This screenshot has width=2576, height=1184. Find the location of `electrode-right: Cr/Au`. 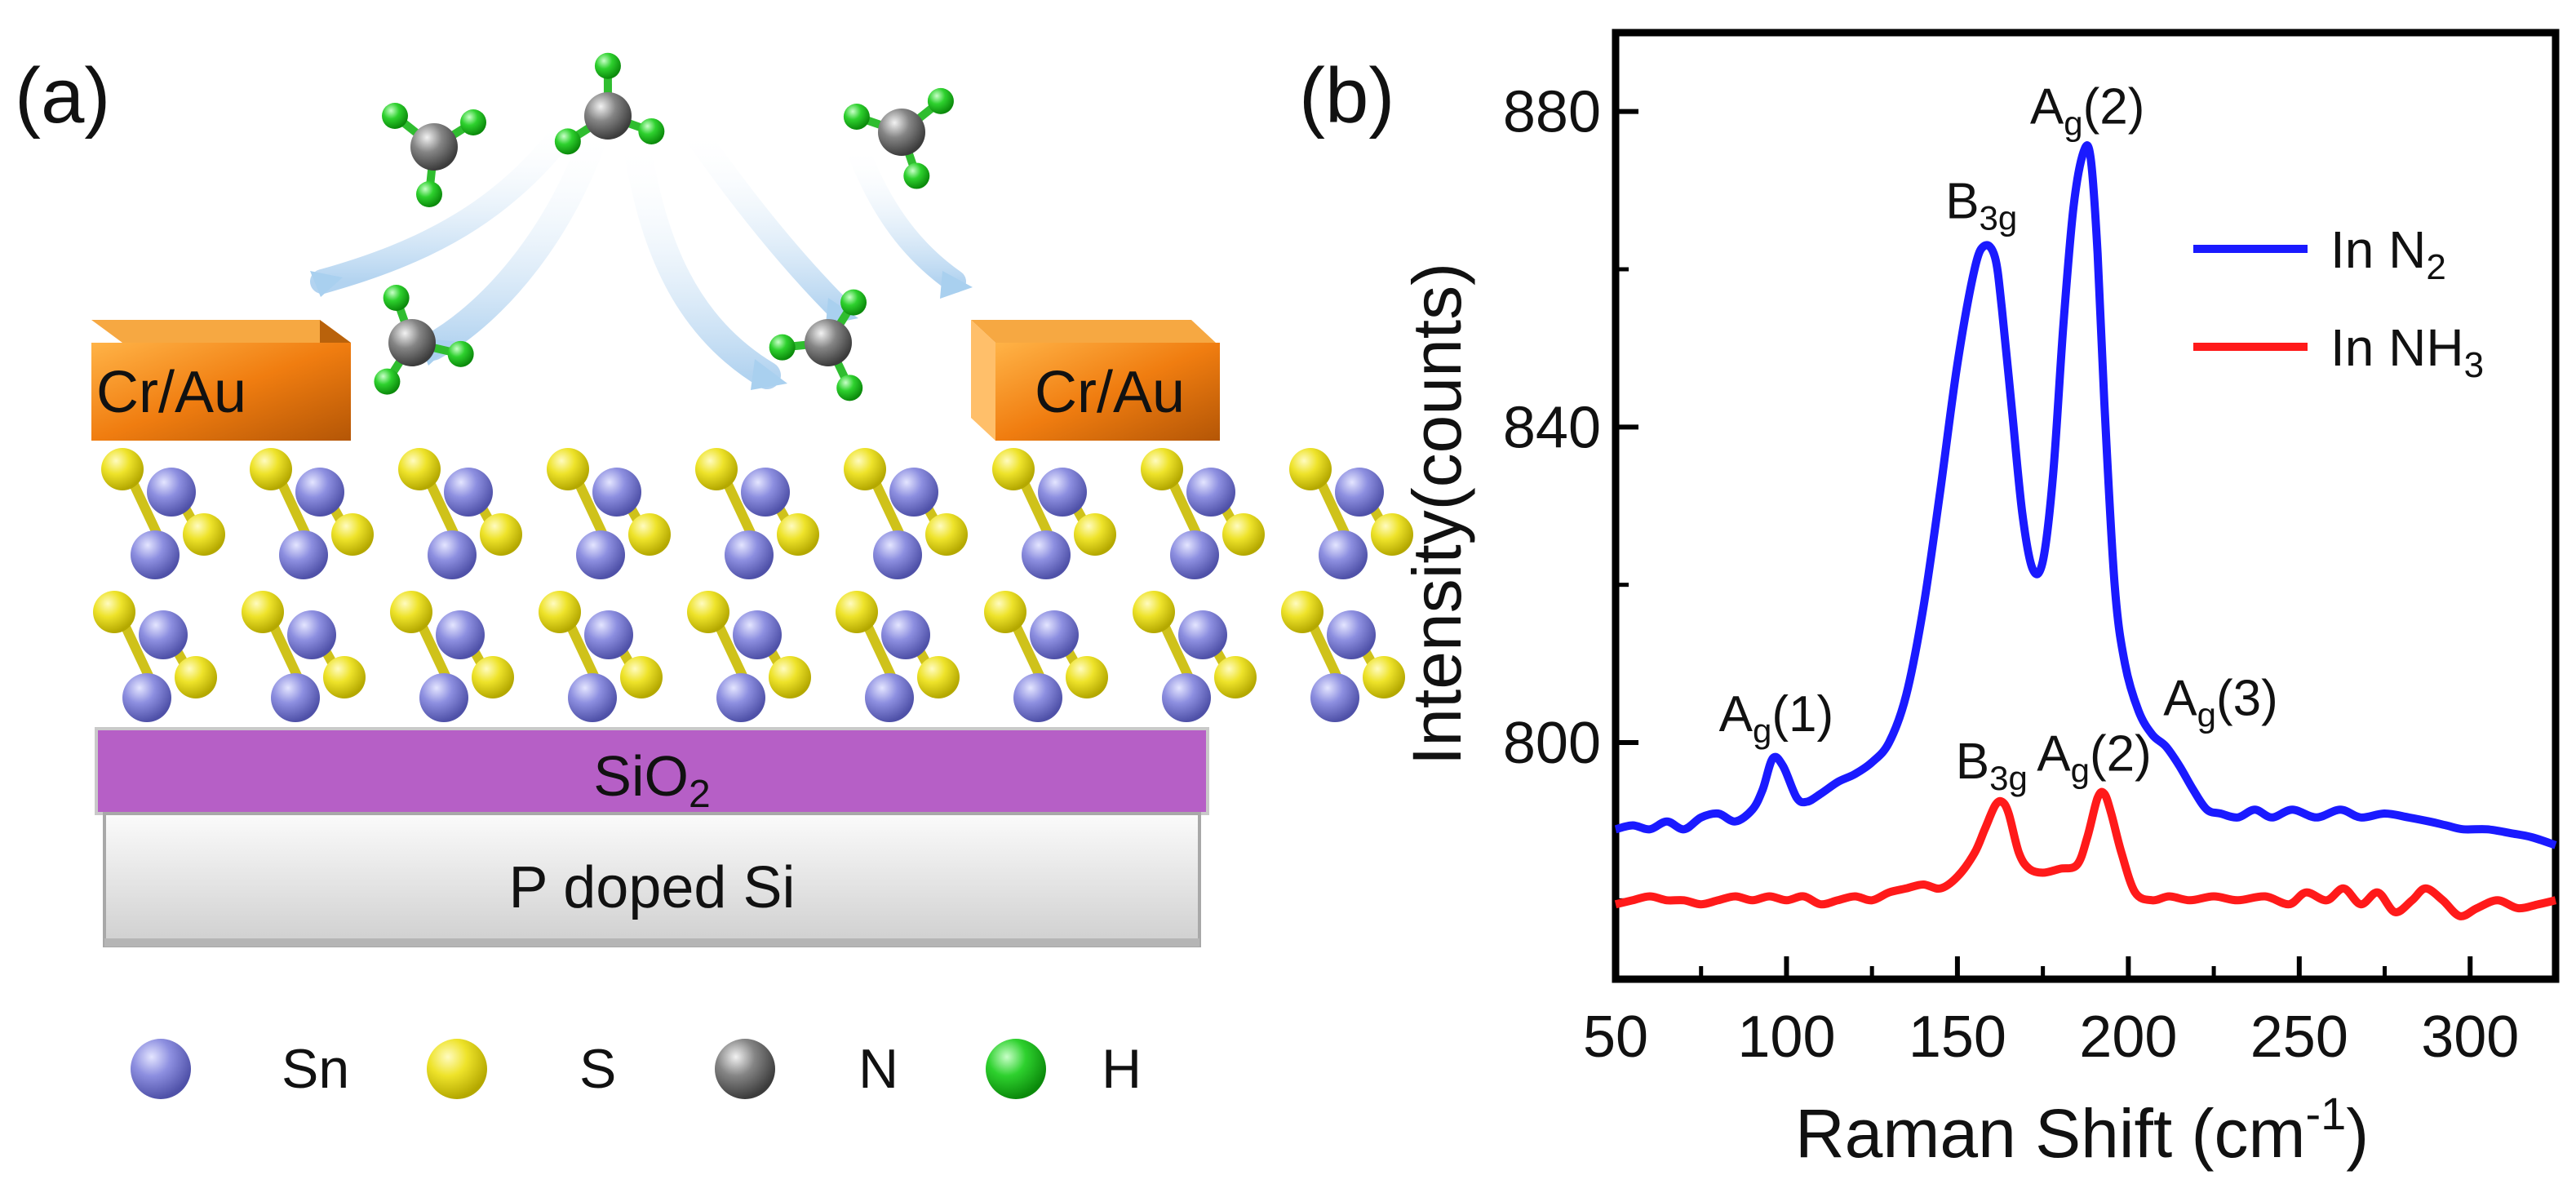

electrode-right: Cr/Au is located at coordinates (1095, 380).